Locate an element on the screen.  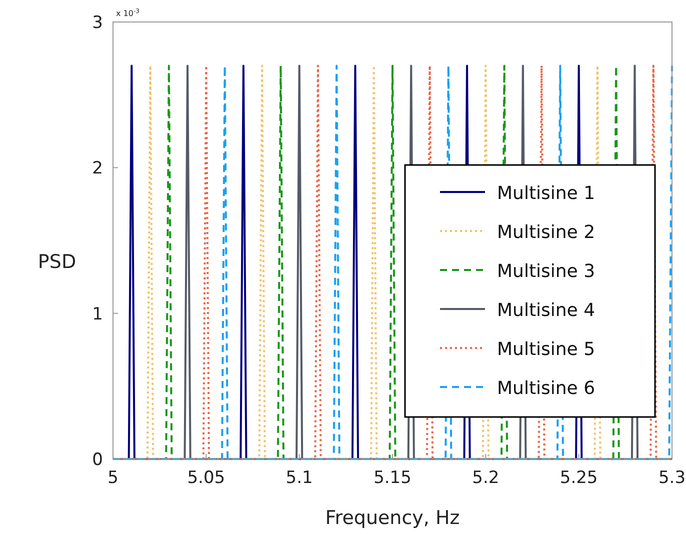
x-tick-label: 5.15 is located at coordinates (393, 478).